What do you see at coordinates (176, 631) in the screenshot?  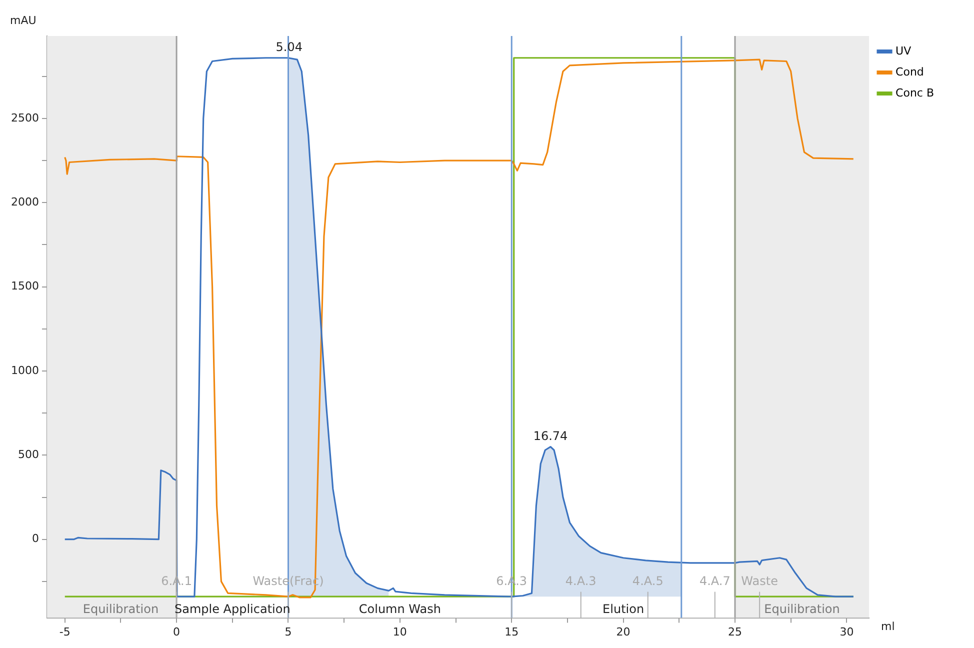 I see `x-tick-label: 0` at bounding box center [176, 631].